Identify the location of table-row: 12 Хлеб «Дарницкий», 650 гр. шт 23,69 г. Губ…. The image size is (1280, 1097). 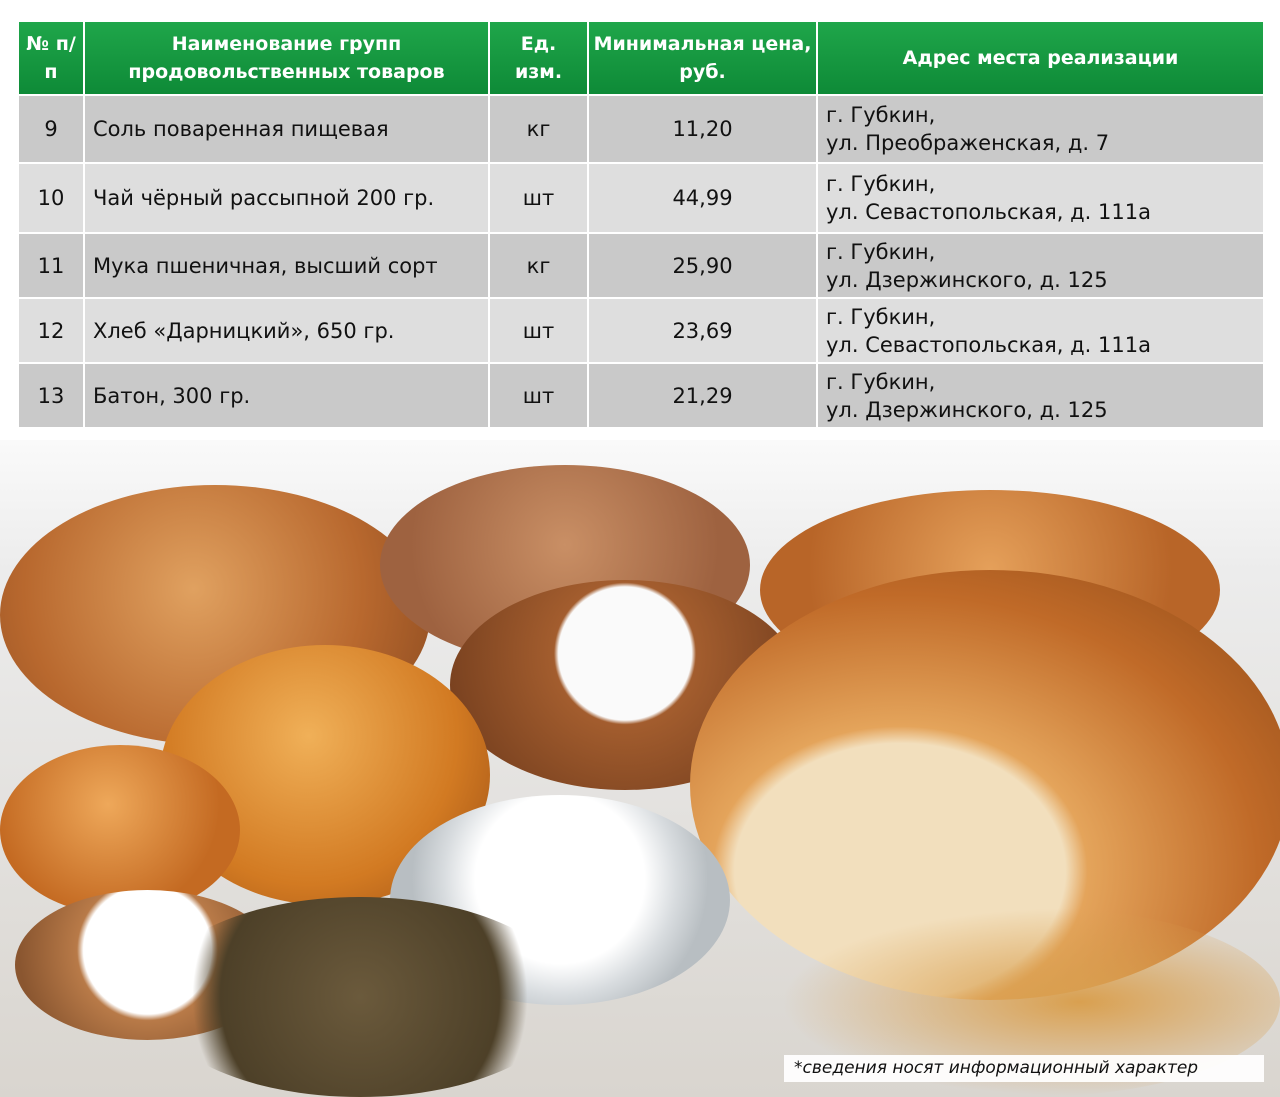
(641, 330).